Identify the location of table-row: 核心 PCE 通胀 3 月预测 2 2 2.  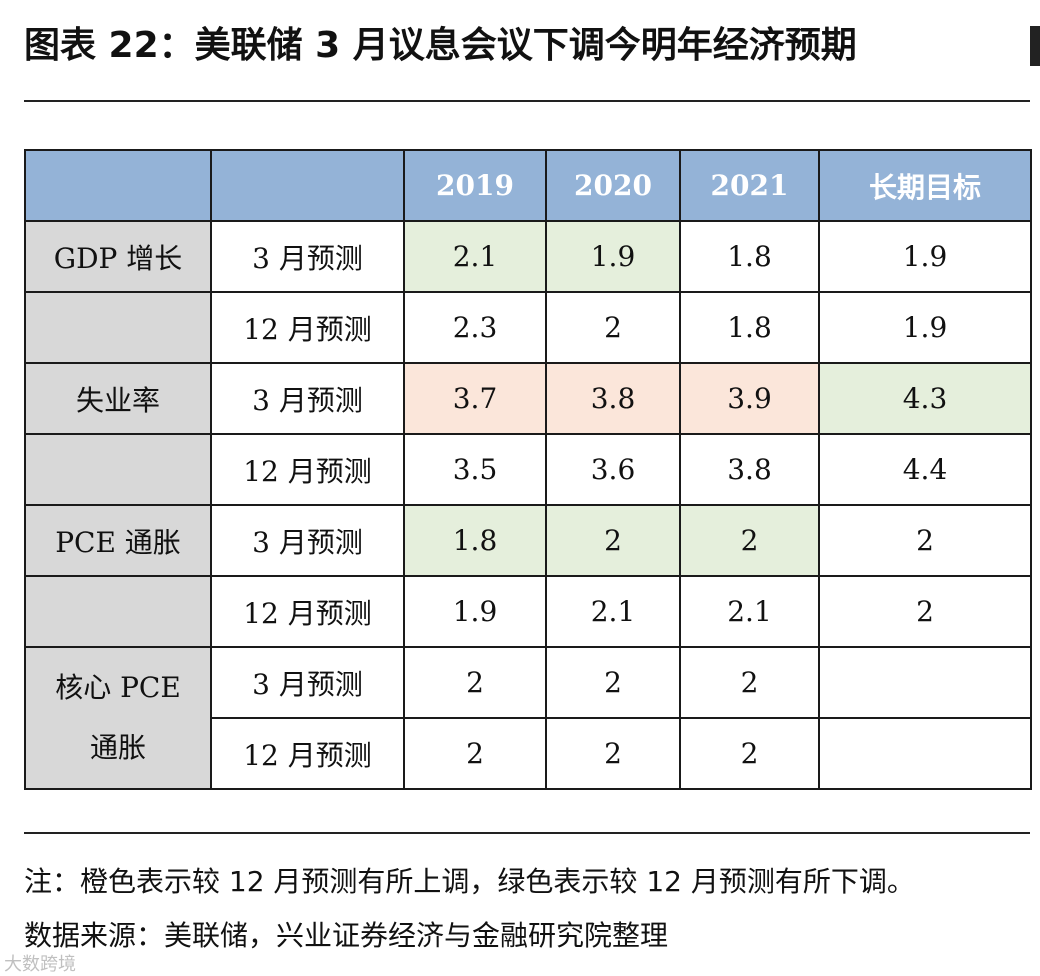
(528, 718).